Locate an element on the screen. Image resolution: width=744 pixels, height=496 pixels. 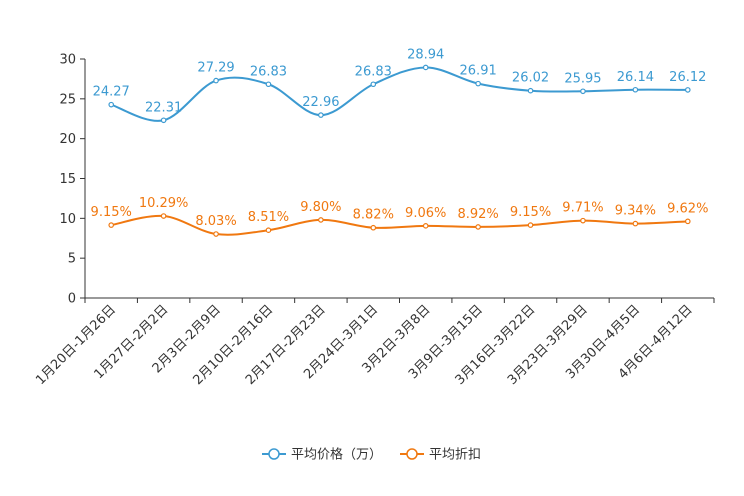
legend-item-avg-discount: 平均折扣 is located at coordinates (440, 455).